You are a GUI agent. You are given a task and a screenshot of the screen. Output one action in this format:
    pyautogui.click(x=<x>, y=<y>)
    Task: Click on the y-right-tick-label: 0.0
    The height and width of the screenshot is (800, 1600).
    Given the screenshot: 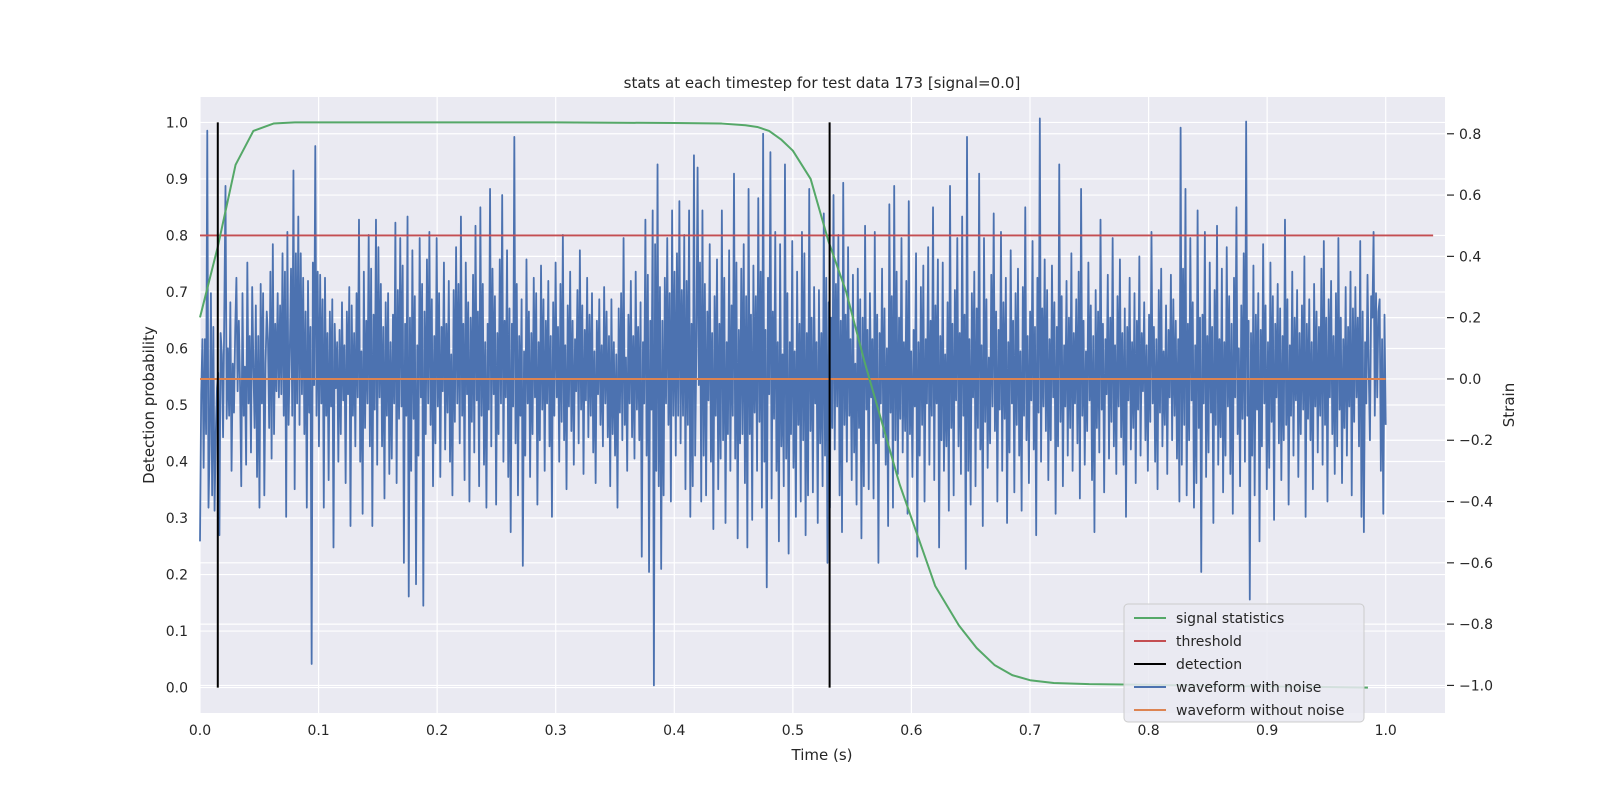 What is the action you would take?
    pyautogui.click(x=1470, y=380)
    